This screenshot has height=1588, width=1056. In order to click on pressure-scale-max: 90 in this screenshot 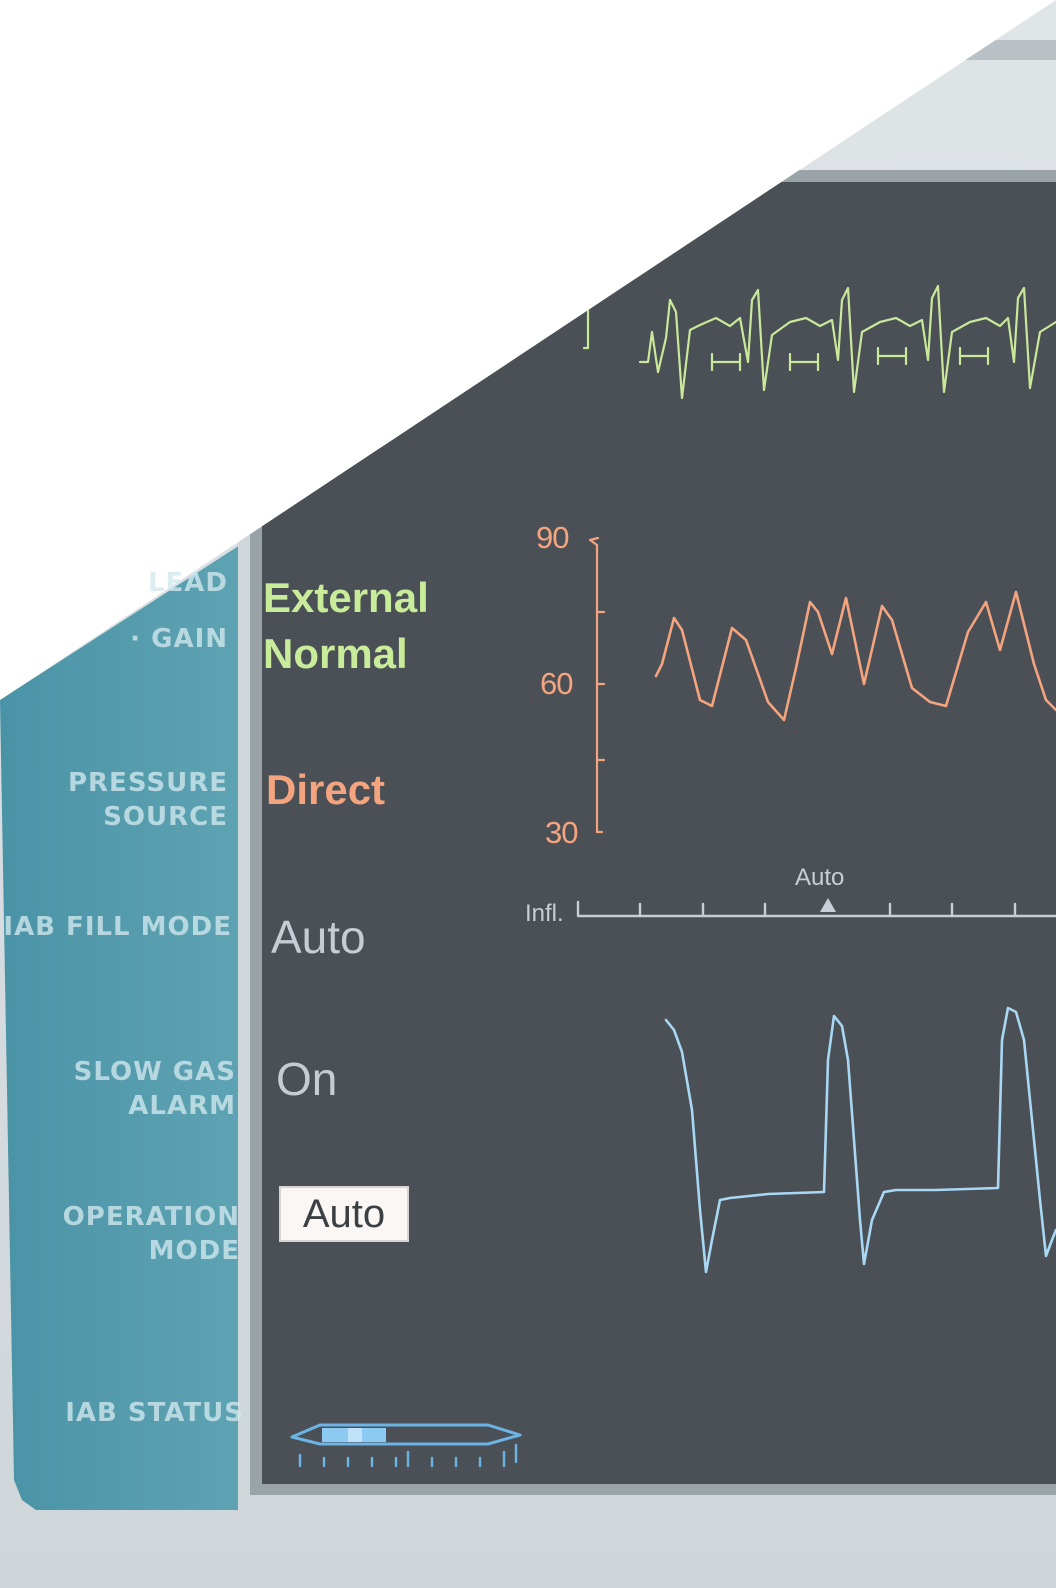, I will do `click(552, 537)`.